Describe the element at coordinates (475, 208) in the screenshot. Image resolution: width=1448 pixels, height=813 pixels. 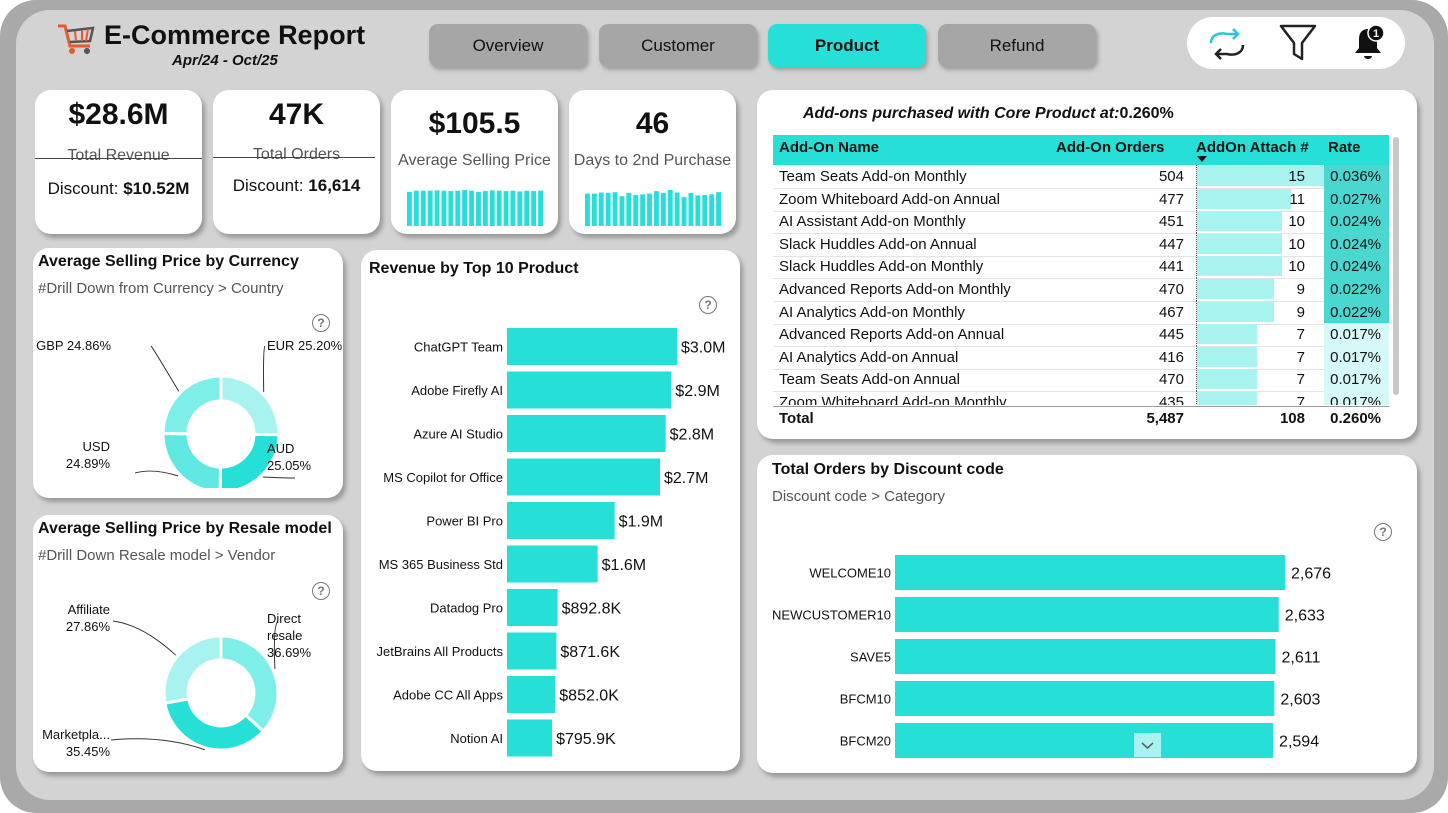
I see `asp-sparkline` at that location.